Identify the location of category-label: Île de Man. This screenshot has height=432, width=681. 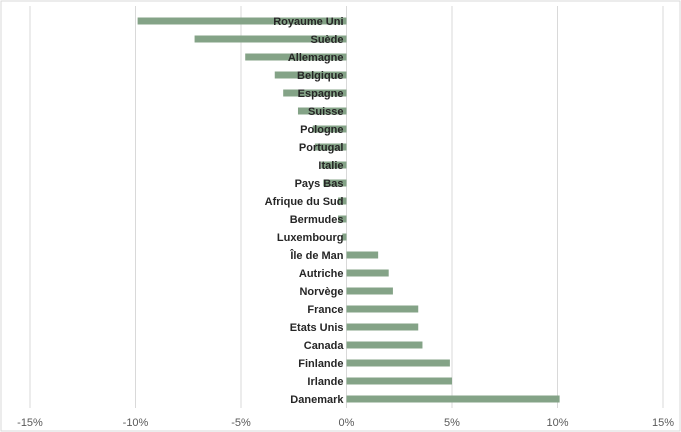
(316, 255).